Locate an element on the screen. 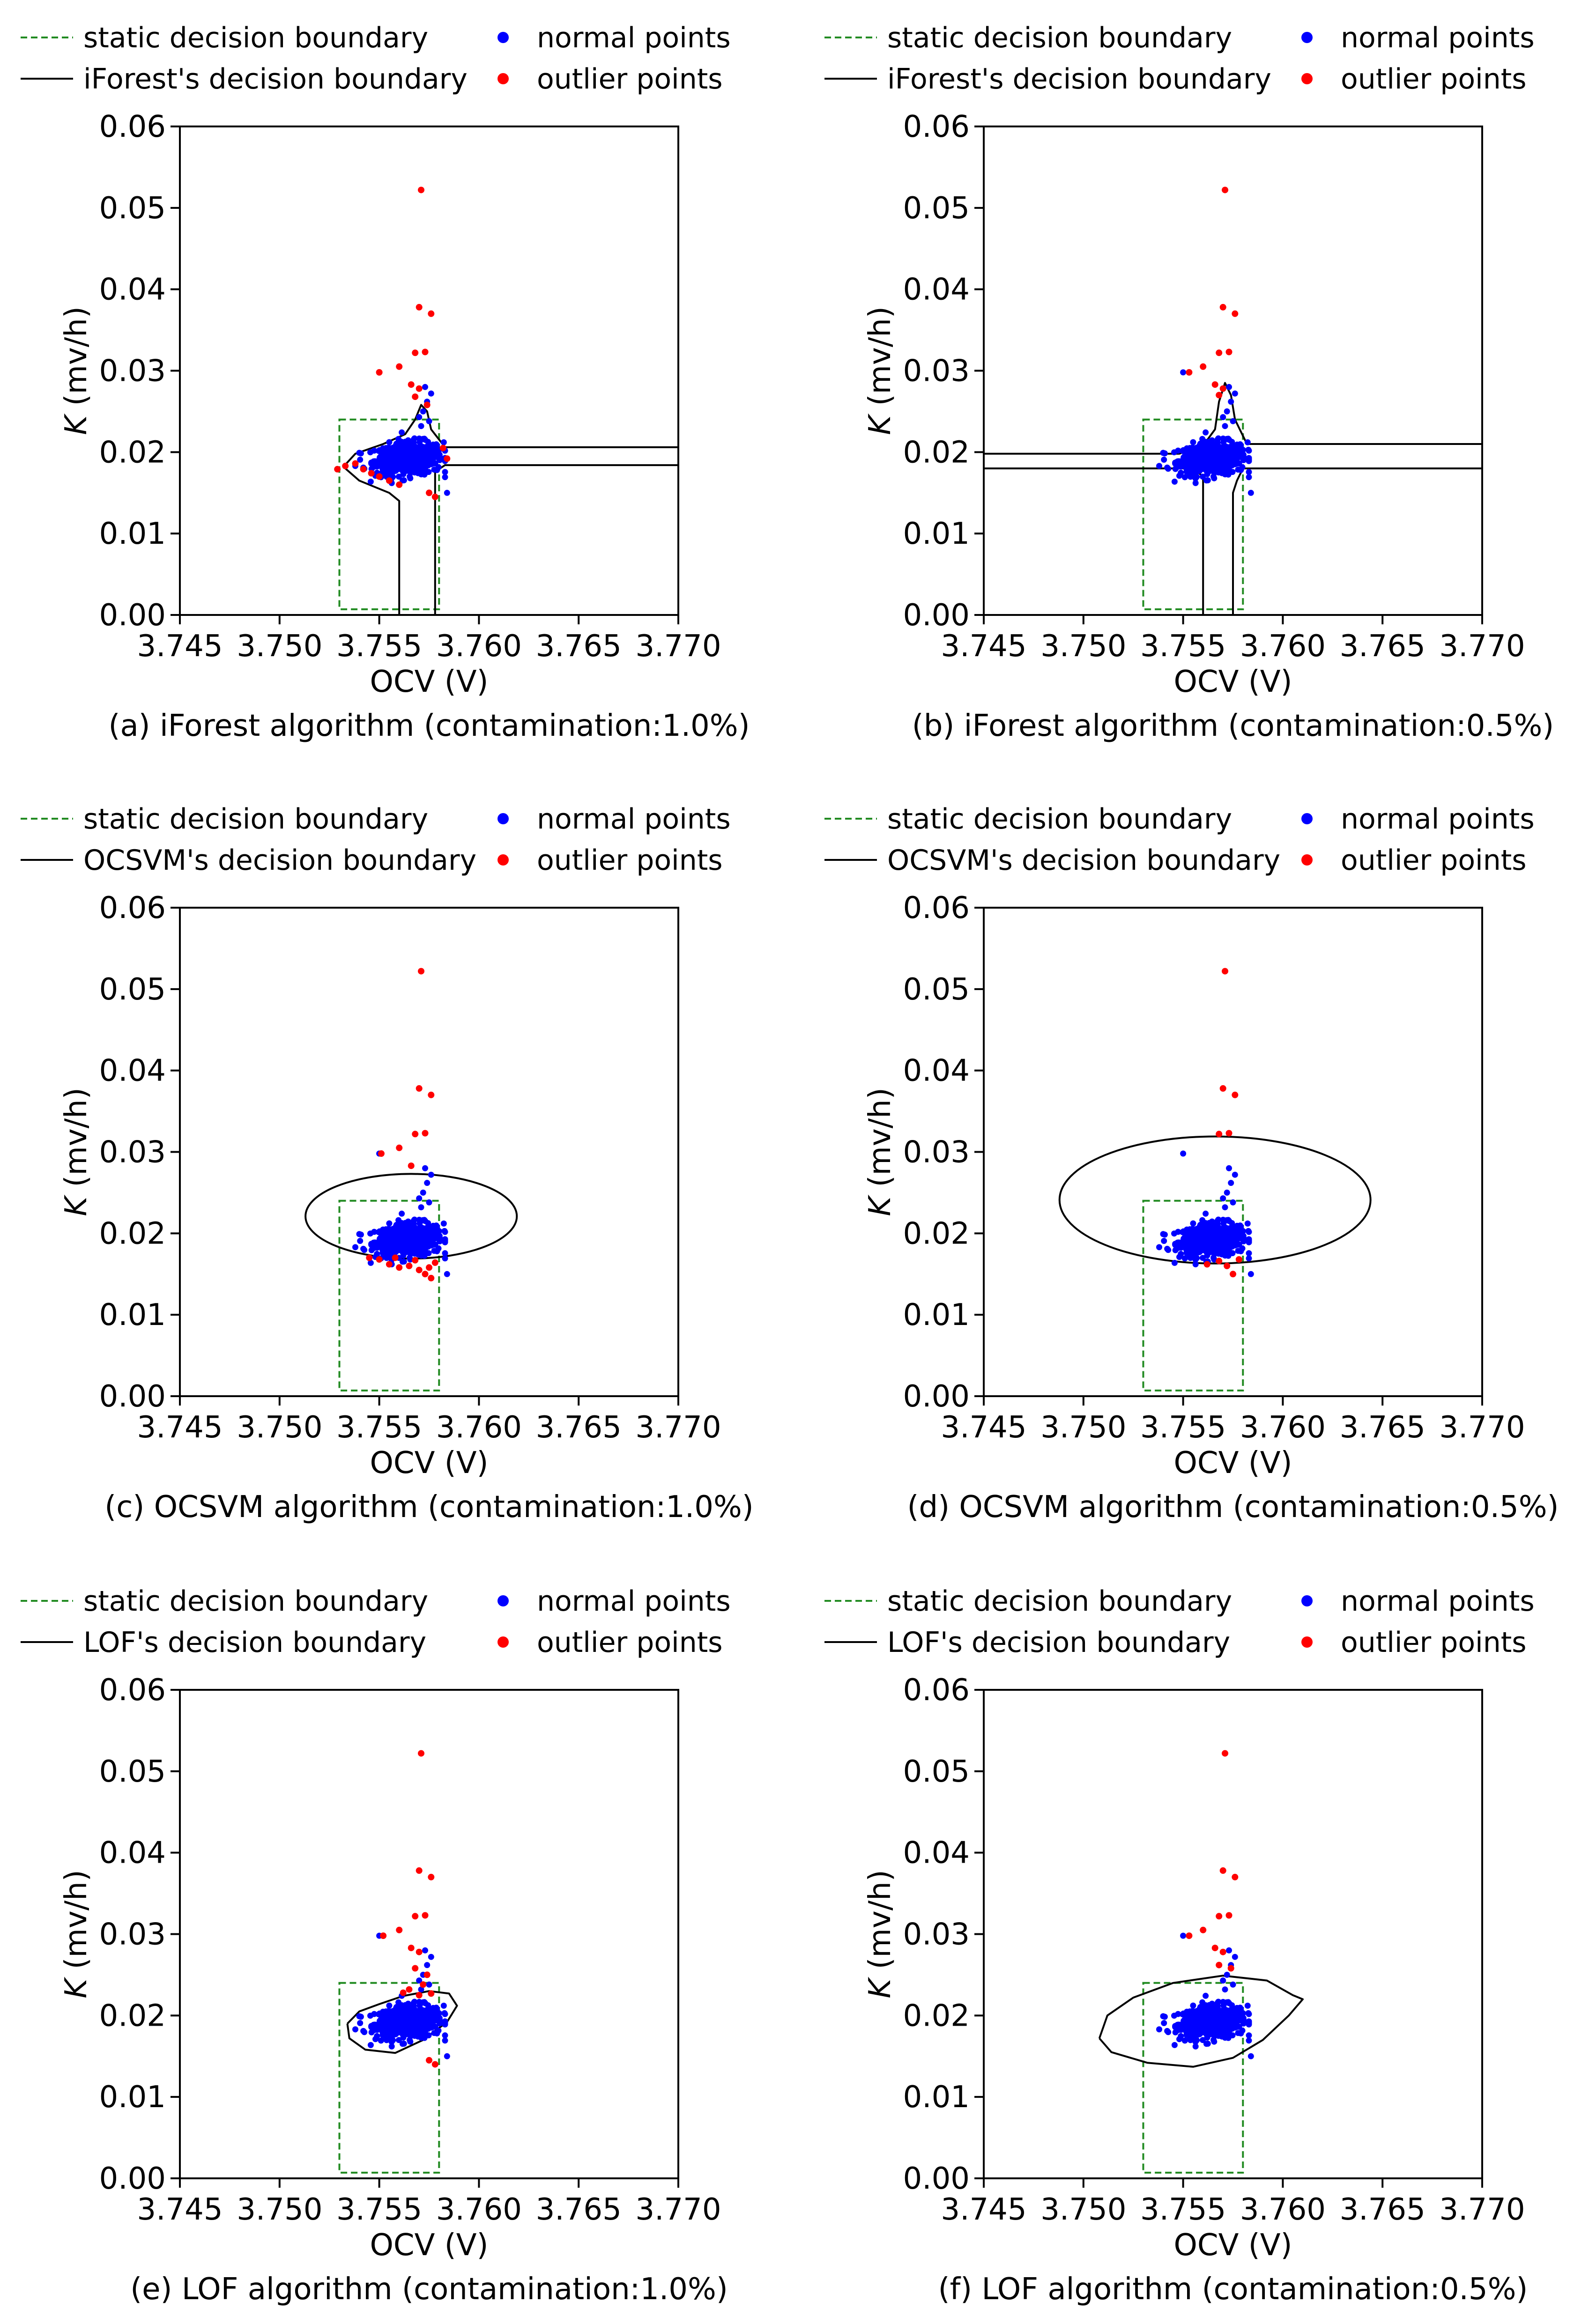  plot-area is located at coordinates (1233, 401).